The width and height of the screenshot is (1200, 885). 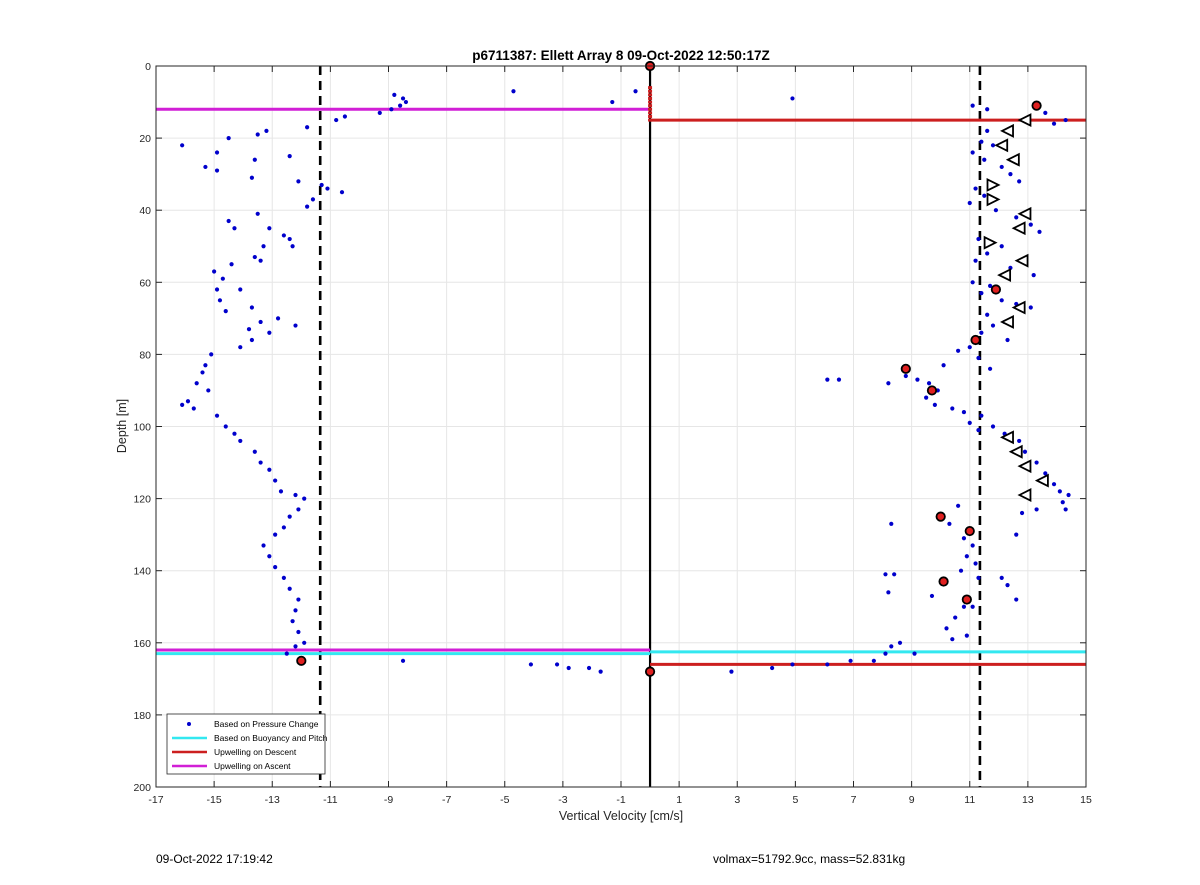 What do you see at coordinates (1028, 800) in the screenshot?
I see `x-tick-label: 13` at bounding box center [1028, 800].